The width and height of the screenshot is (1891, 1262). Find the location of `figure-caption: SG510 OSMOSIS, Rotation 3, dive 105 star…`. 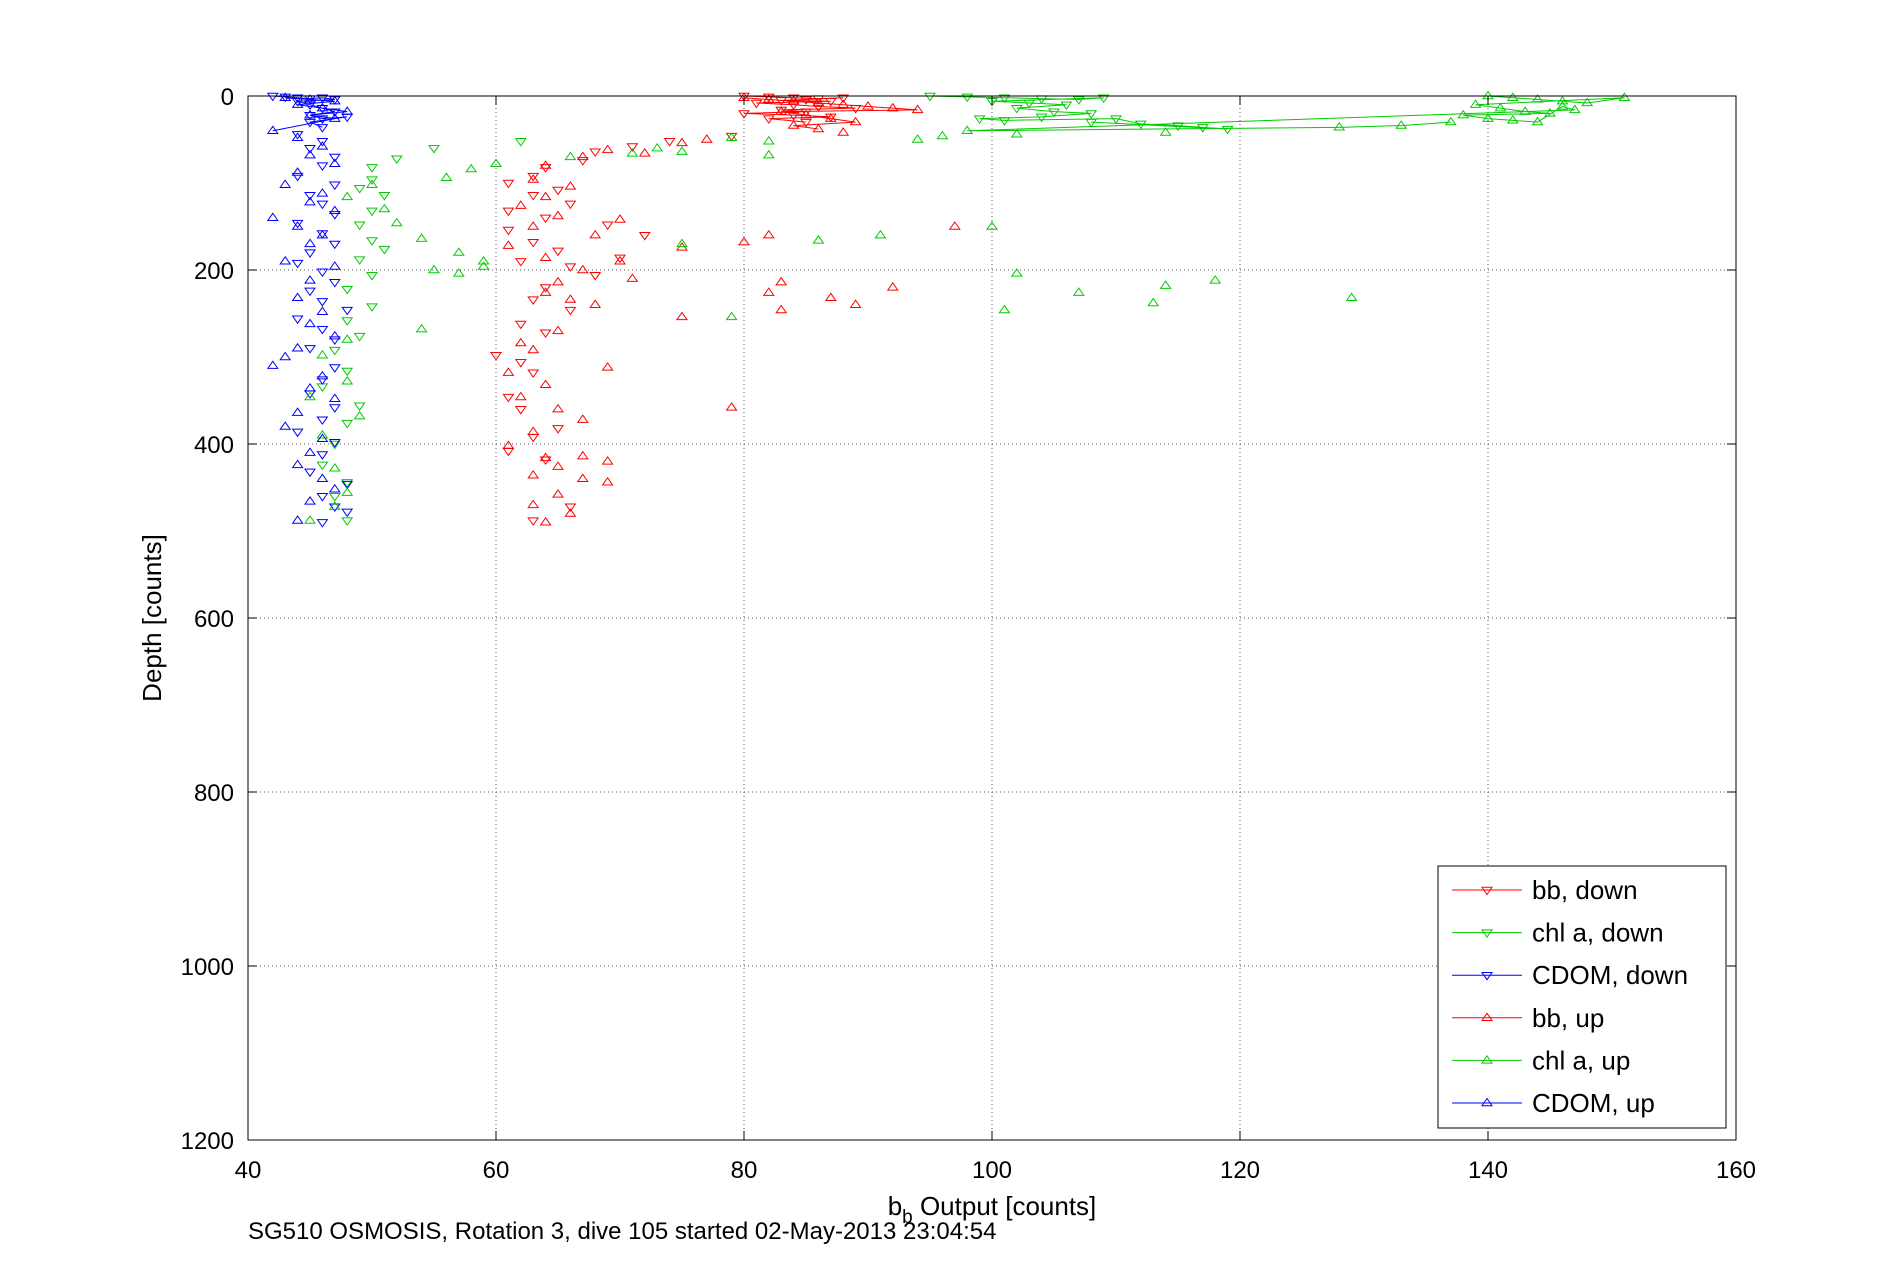

figure-caption: SG510 OSMOSIS, Rotation 3, dive 105 star… is located at coordinates (622, 1231).